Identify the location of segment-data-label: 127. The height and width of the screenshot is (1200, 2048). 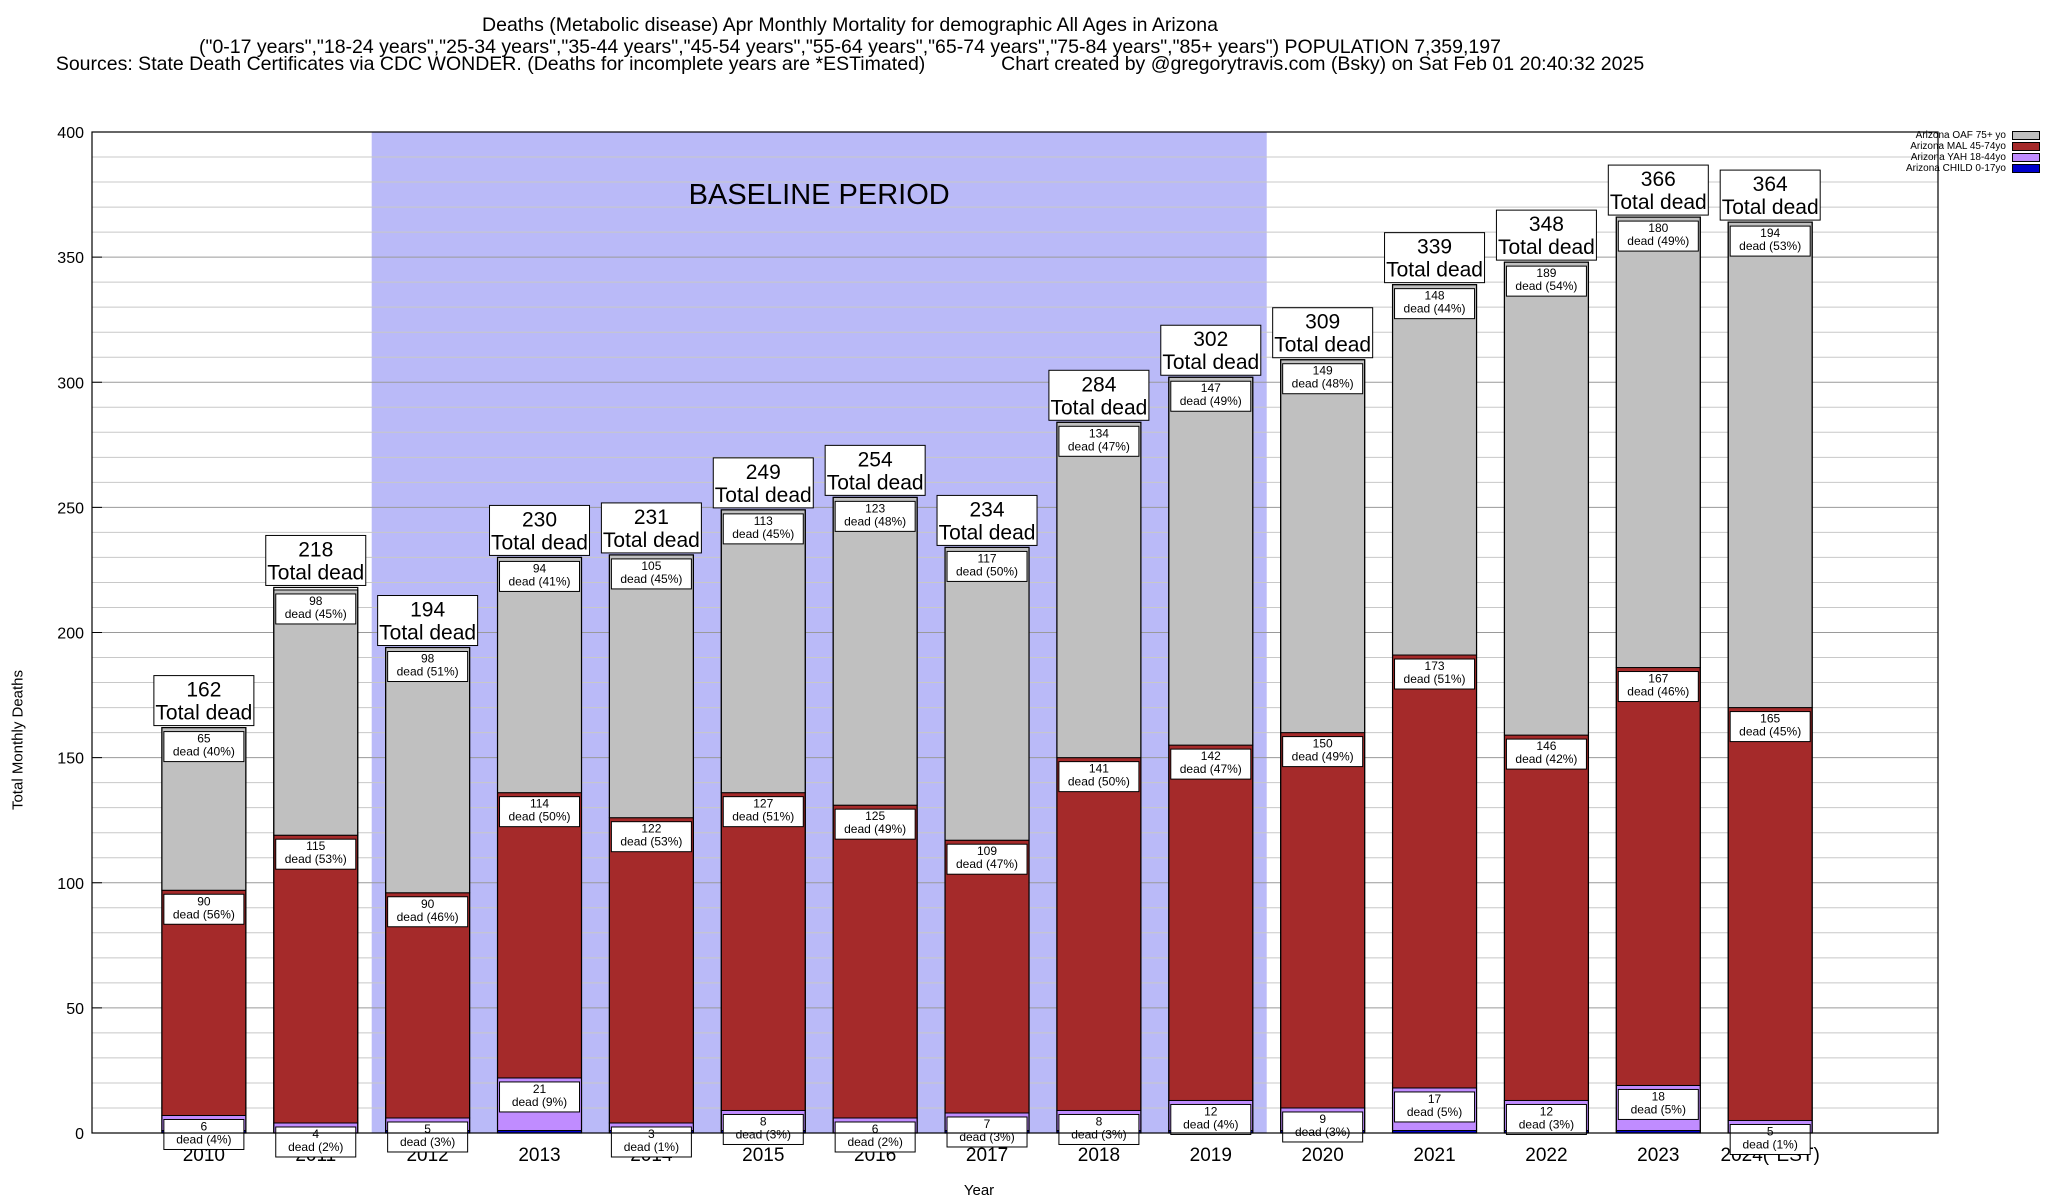
(763, 804).